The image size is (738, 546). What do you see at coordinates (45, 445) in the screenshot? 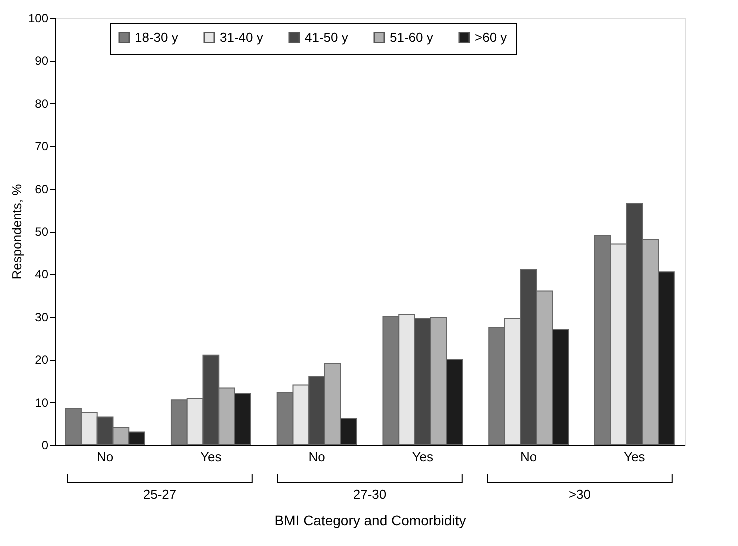
I see `y-tick-label: 0` at bounding box center [45, 445].